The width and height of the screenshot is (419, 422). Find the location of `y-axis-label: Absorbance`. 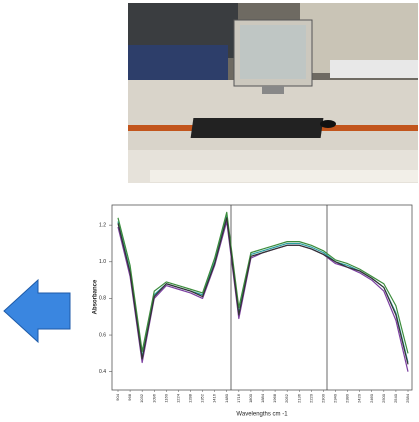

y-axis-label: Absorbance is located at coordinates (96, 296).